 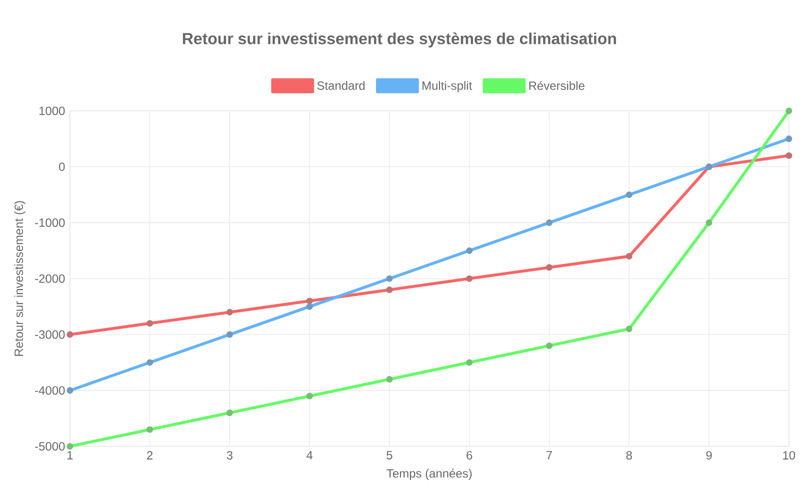 I want to click on x-tick-label: 10, so click(x=789, y=455).